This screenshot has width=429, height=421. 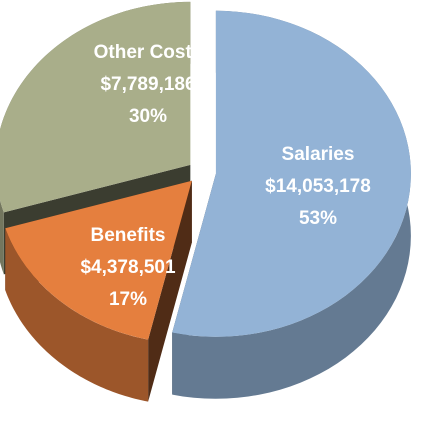 I want to click on slice-side, so click(x=77, y=315).